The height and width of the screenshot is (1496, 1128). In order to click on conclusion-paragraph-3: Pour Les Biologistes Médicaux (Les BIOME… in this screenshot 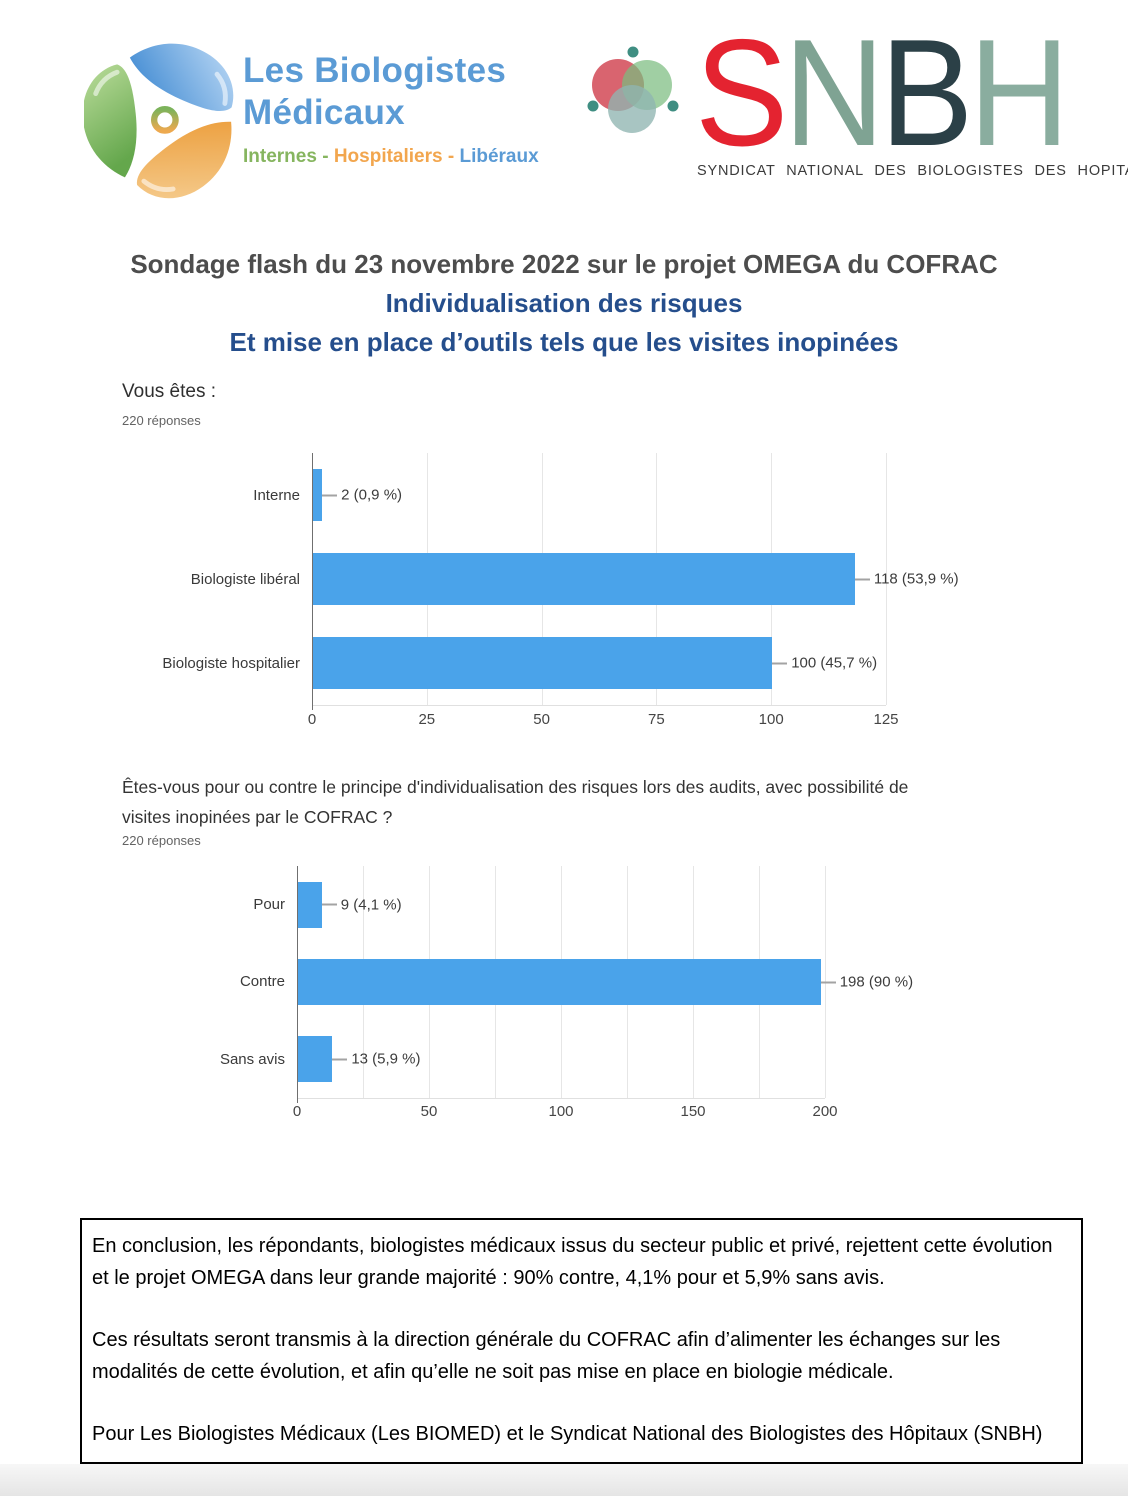, I will do `click(567, 1434)`.